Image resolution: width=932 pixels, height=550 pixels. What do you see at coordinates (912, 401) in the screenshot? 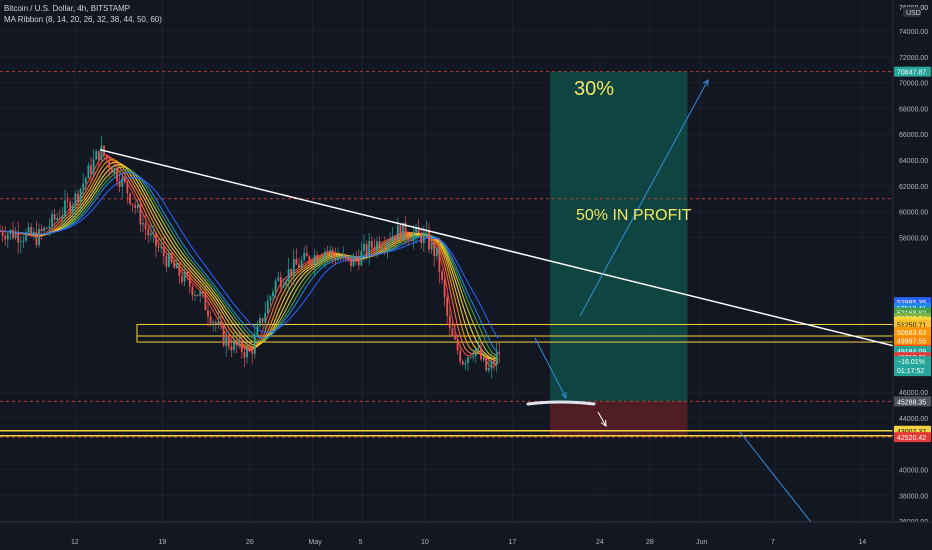
I see `price-badge` at bounding box center [912, 401].